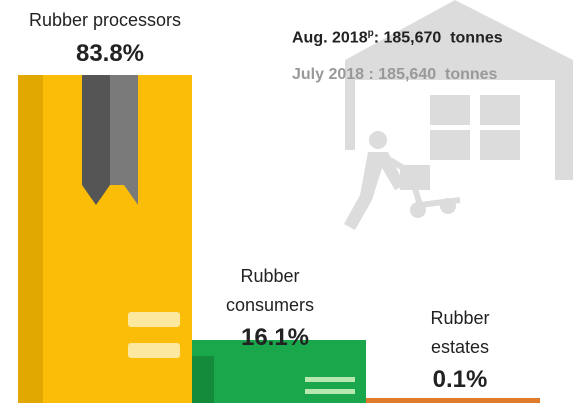 Image resolution: width=573 pixels, height=403 pixels. What do you see at coordinates (370, 33) in the screenshot?
I see `annotation-sup: p` at bounding box center [370, 33].